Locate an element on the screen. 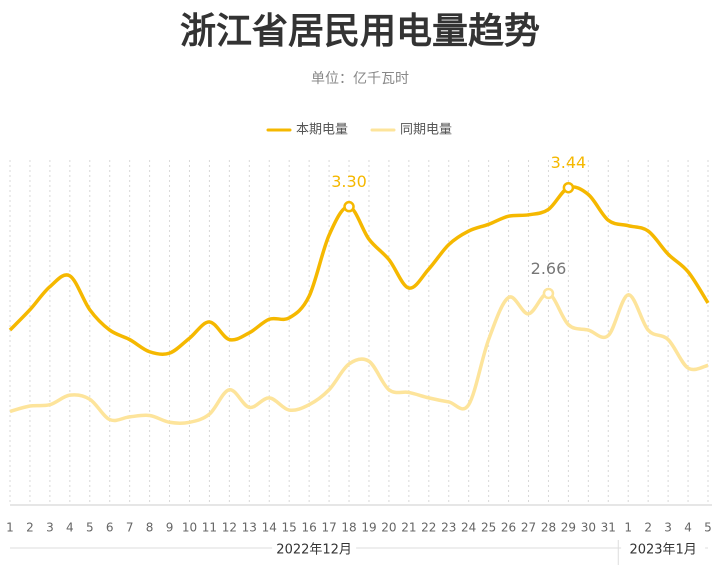 The image size is (720, 585). x-tick-label: 14 is located at coordinates (269, 528).